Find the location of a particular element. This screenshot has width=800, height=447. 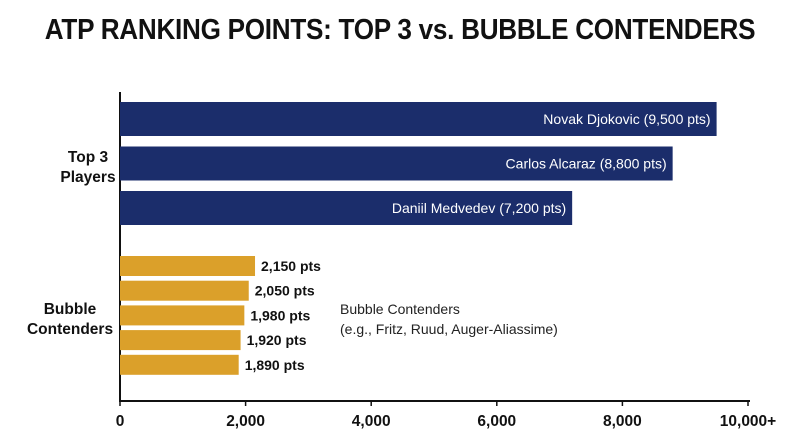

x-tick-label: 10,000+ is located at coordinates (748, 421).